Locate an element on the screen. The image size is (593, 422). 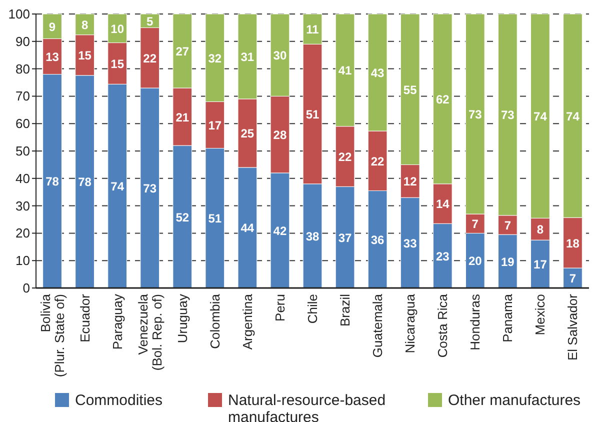
y-tick-label: 90 is located at coordinates (23, 41).